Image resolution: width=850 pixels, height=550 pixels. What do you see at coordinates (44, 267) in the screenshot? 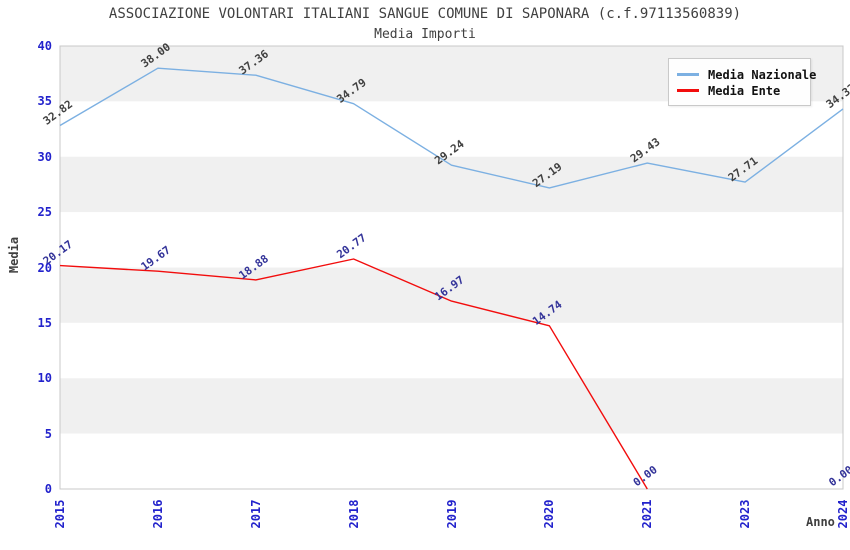
I see `y-tick-label: 20` at bounding box center [44, 267].